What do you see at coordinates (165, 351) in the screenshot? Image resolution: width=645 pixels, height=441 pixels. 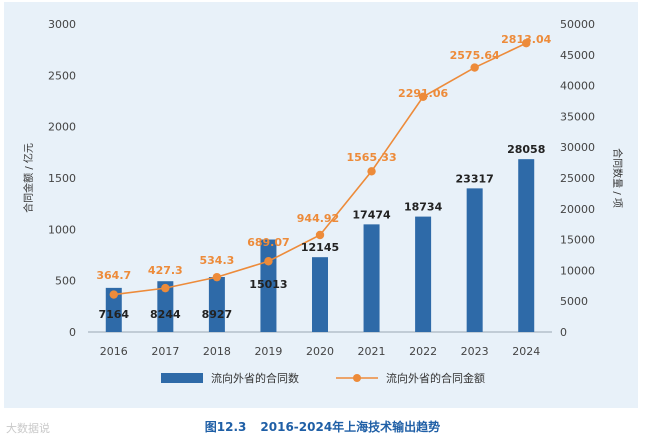 I see `x-tick-label: 2017` at bounding box center [165, 351].